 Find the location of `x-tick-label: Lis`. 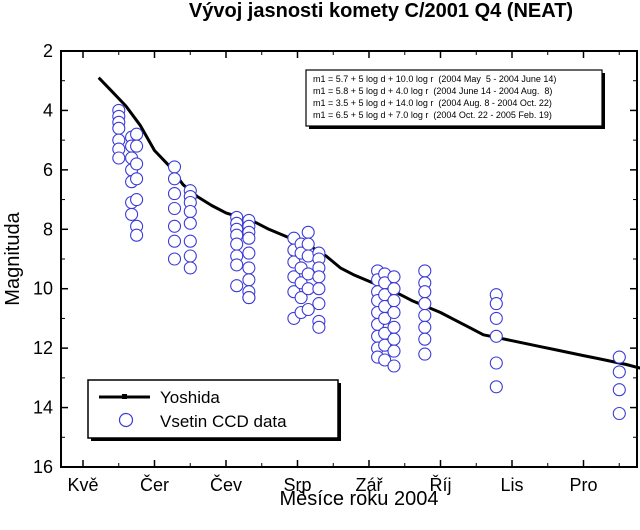

x-tick-label: Lis is located at coordinates (511, 485).